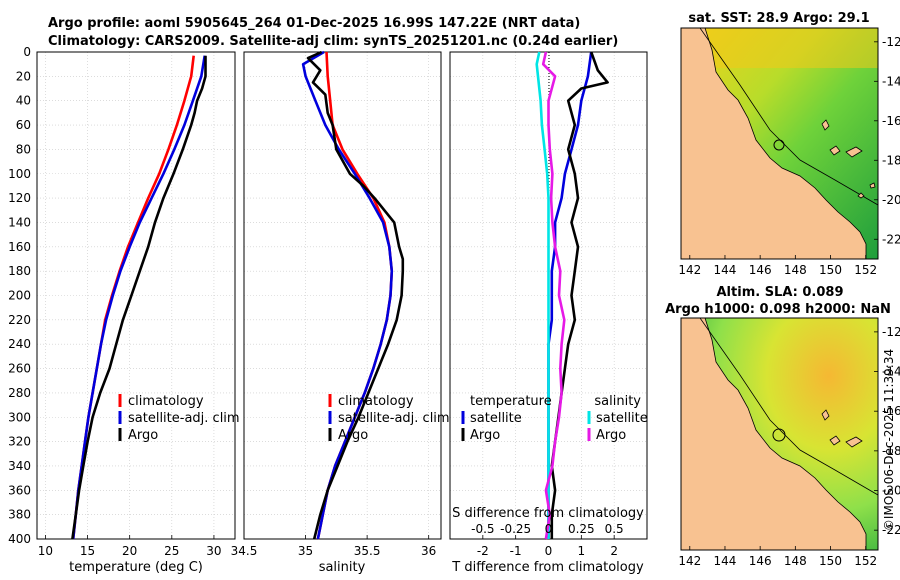 The width and height of the screenshot is (900, 580). I want to click on depth-tick-label: 240, so click(19, 344).